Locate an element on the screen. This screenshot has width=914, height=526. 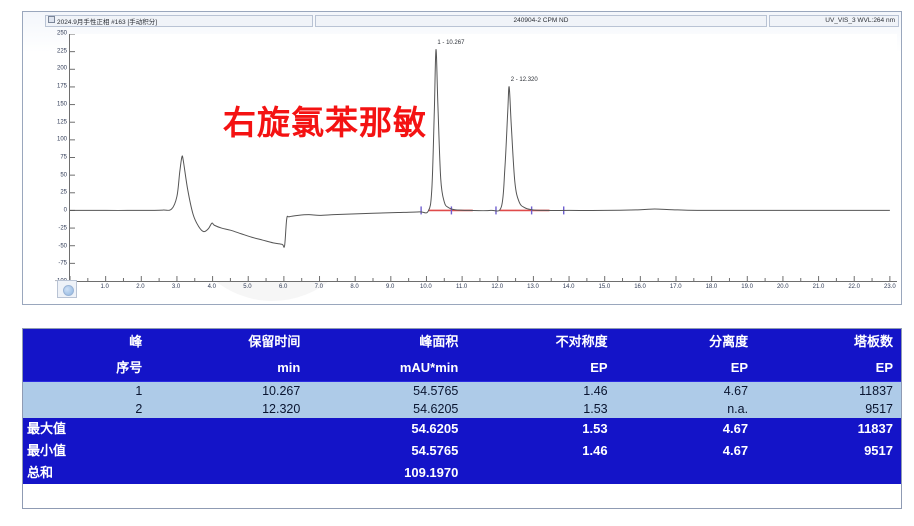
cell-retention-time: 10.267 is located at coordinates (229, 390).